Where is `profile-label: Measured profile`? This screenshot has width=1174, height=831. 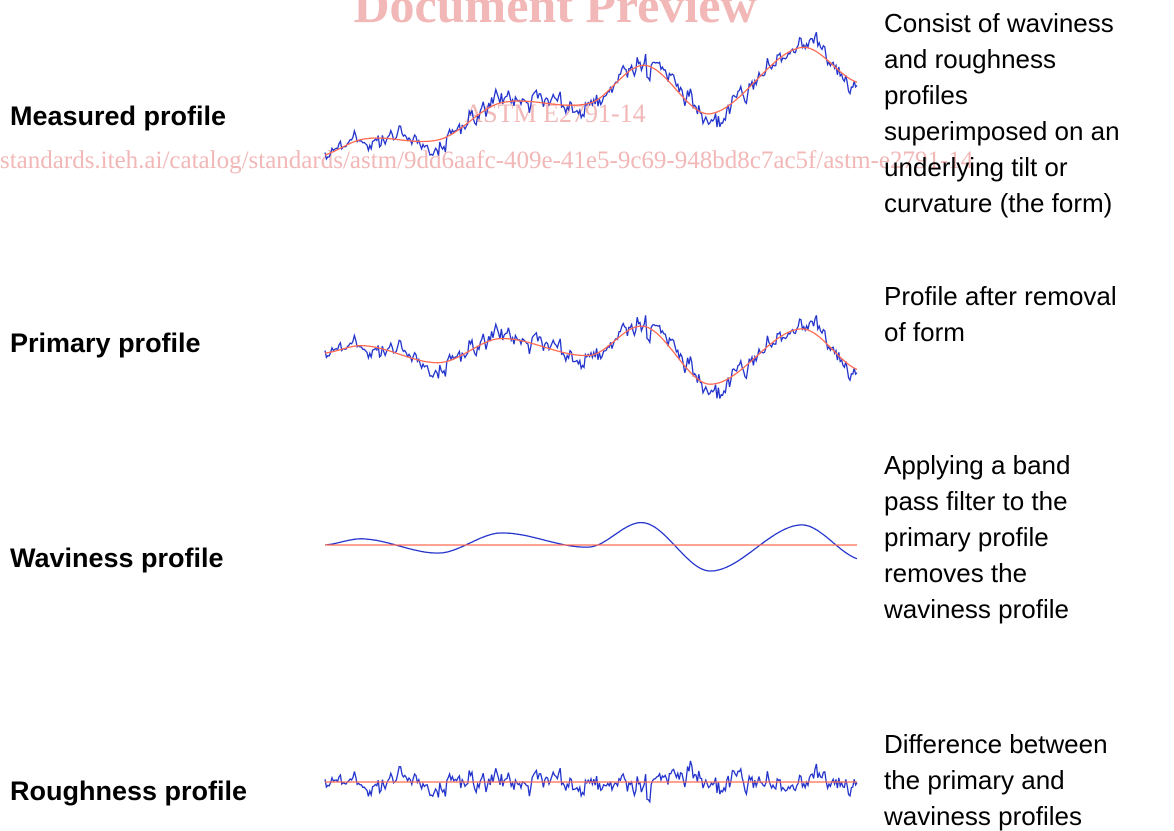
profile-label: Measured profile is located at coordinates (118, 116).